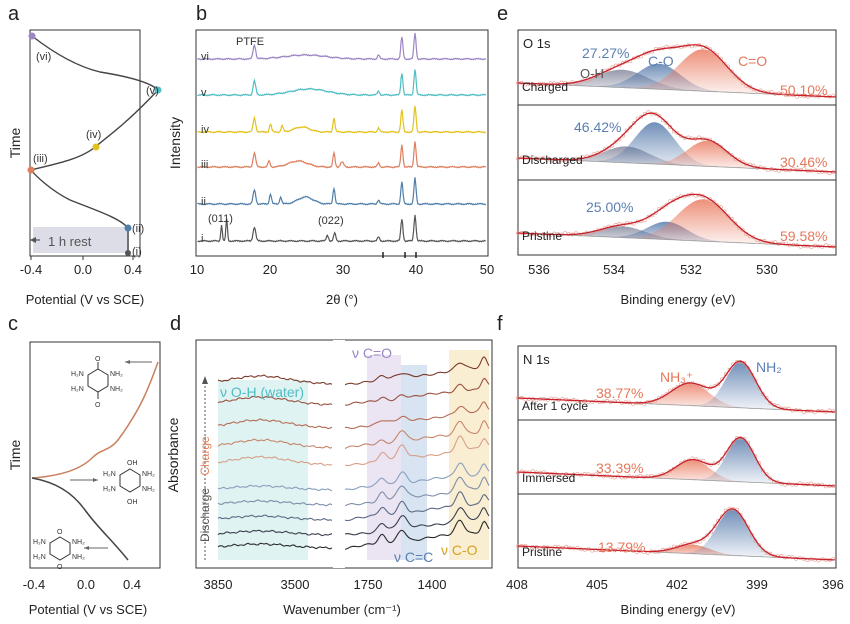 Image resolution: width=850 pixels, height=624 pixels. What do you see at coordinates (40, 159) in the screenshot?
I see `label-iii: (iii)` at bounding box center [40, 159].